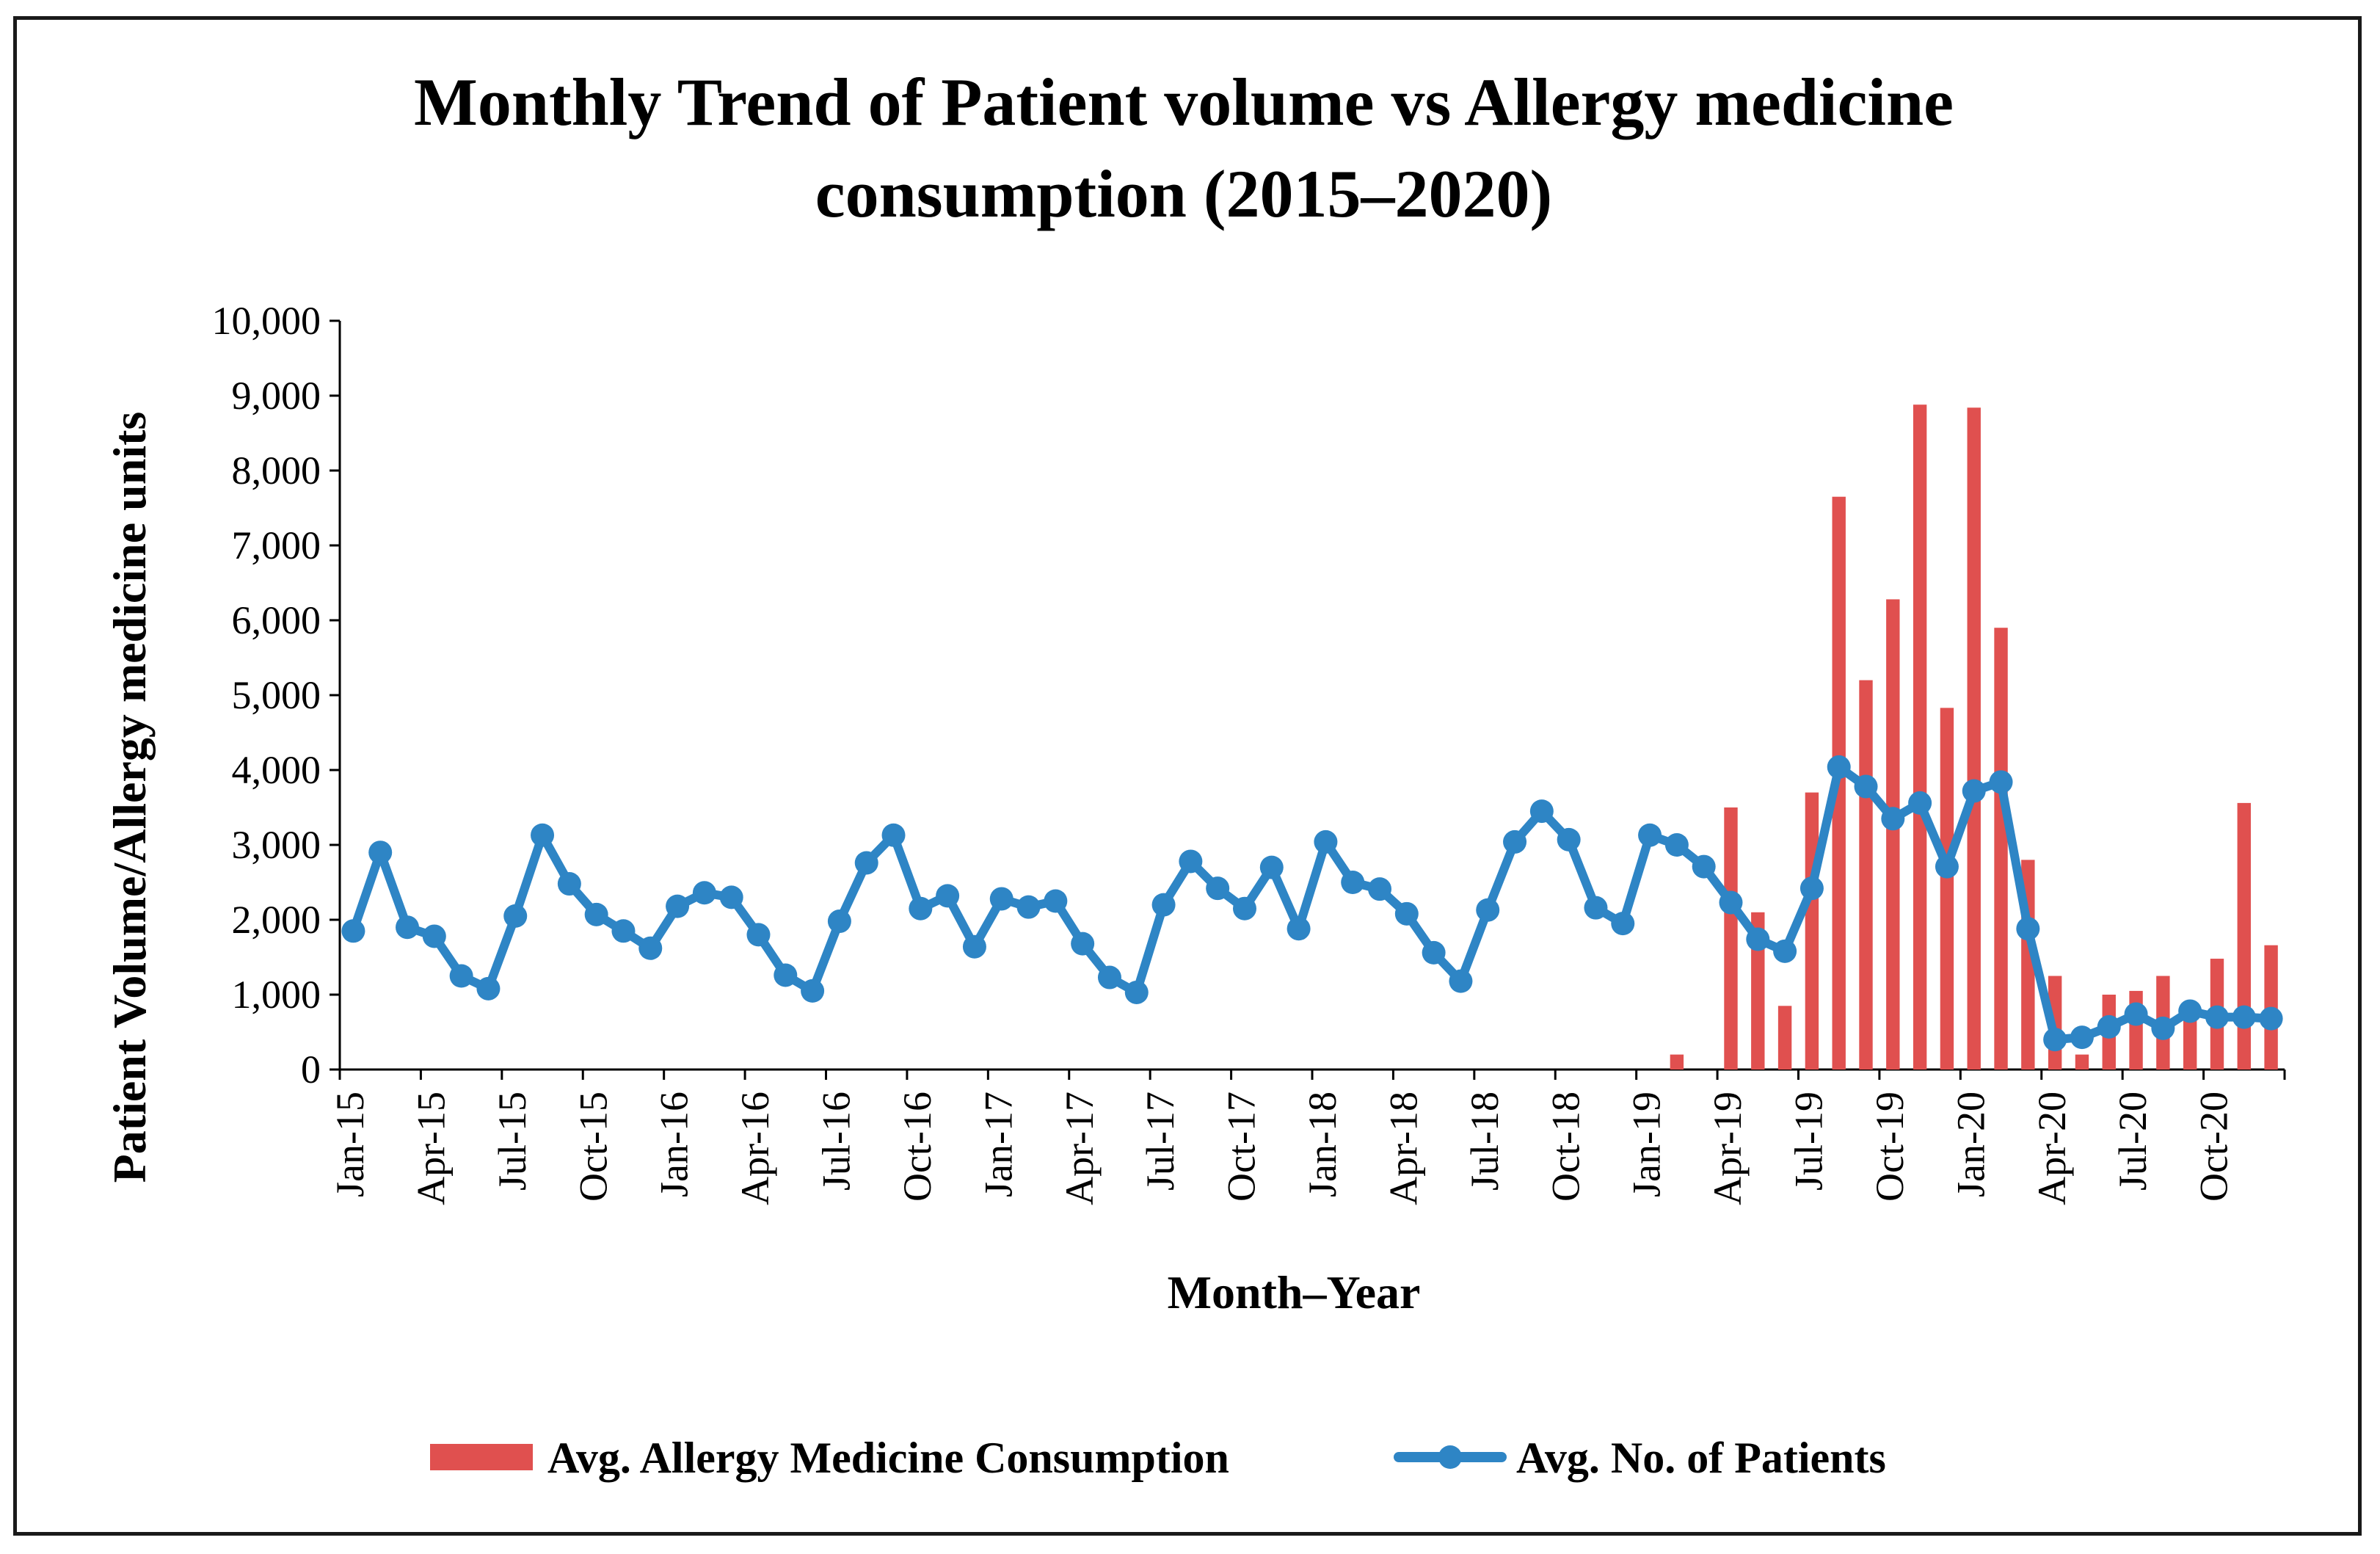  What do you see at coordinates (276, 545) in the screenshot?
I see `y-tick-label: 7,000` at bounding box center [276, 545].